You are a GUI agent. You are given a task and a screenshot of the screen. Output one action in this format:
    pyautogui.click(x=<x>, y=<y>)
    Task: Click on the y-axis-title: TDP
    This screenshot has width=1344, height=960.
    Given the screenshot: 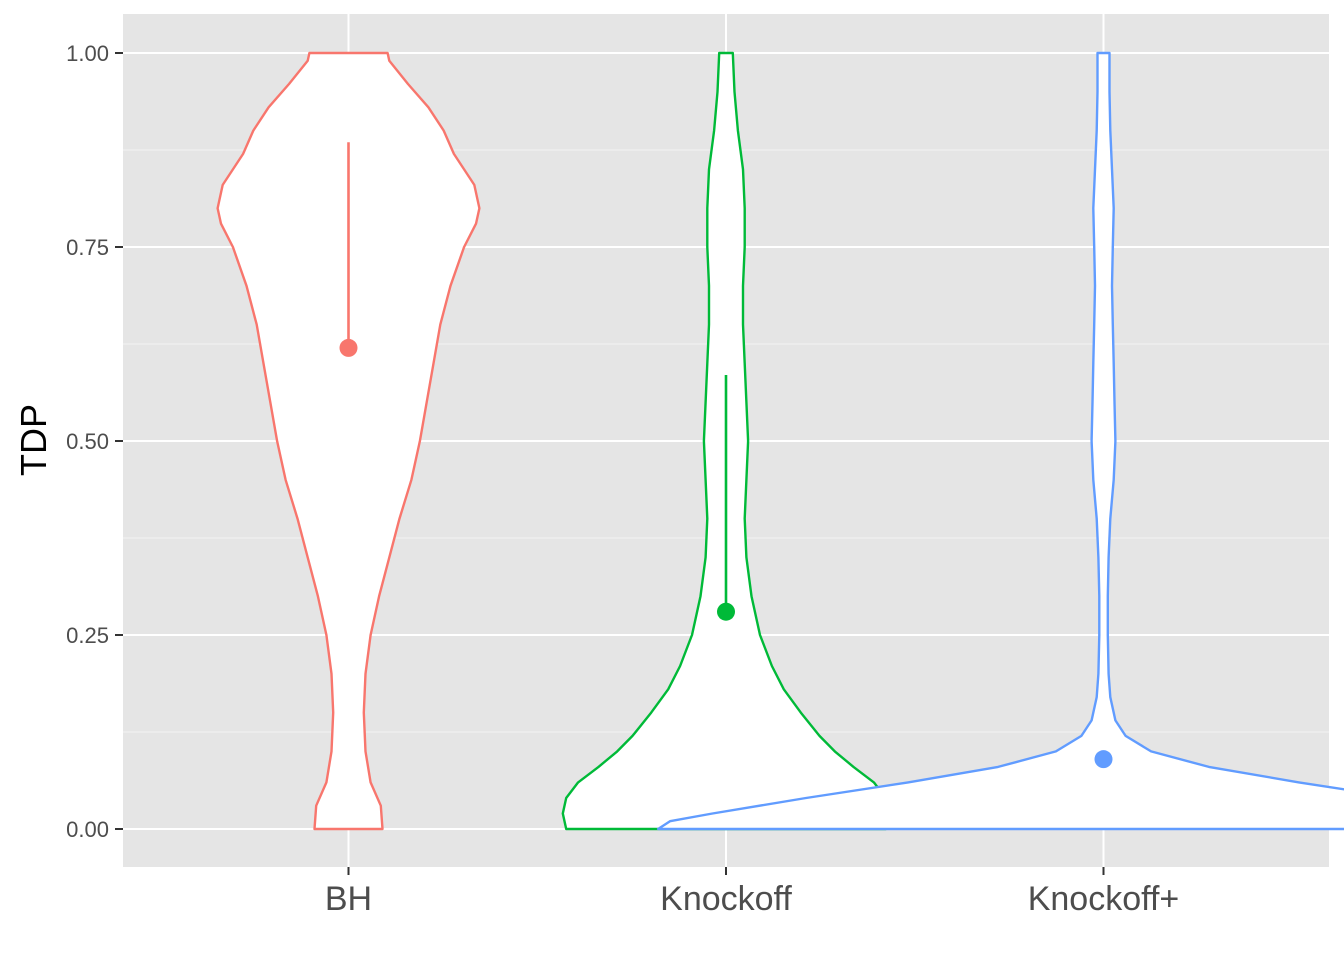 What is the action you would take?
    pyautogui.click(x=33, y=440)
    